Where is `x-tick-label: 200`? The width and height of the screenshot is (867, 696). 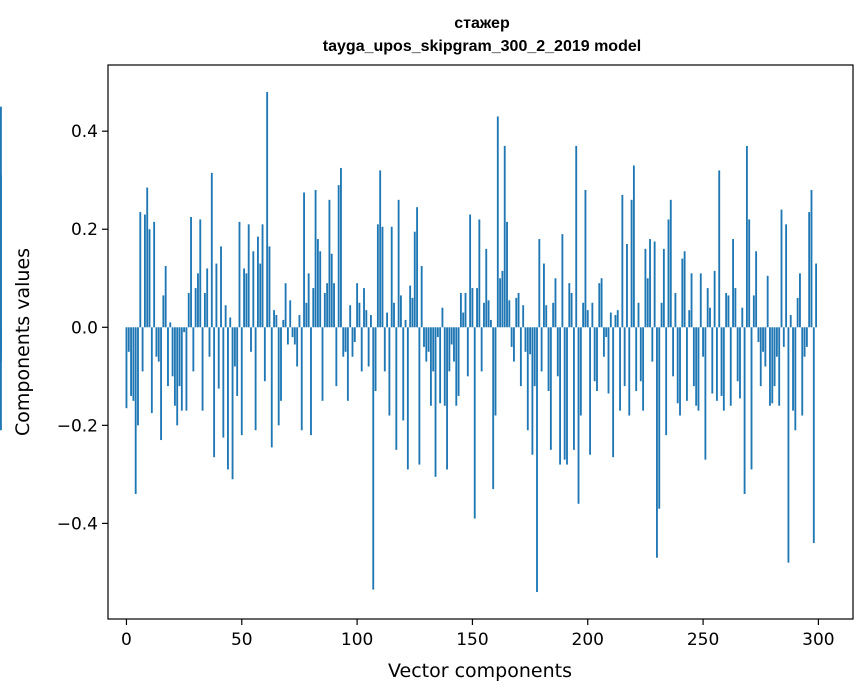
x-tick-label: 200 is located at coordinates (588, 640).